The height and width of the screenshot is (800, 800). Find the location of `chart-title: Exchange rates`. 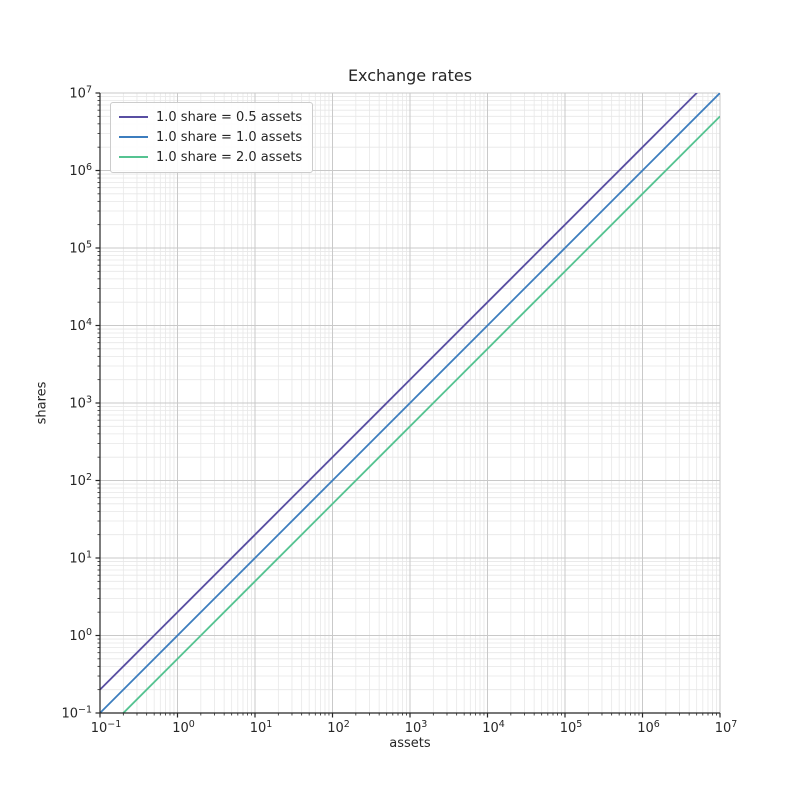

chart-title: Exchange rates is located at coordinates (410, 75).